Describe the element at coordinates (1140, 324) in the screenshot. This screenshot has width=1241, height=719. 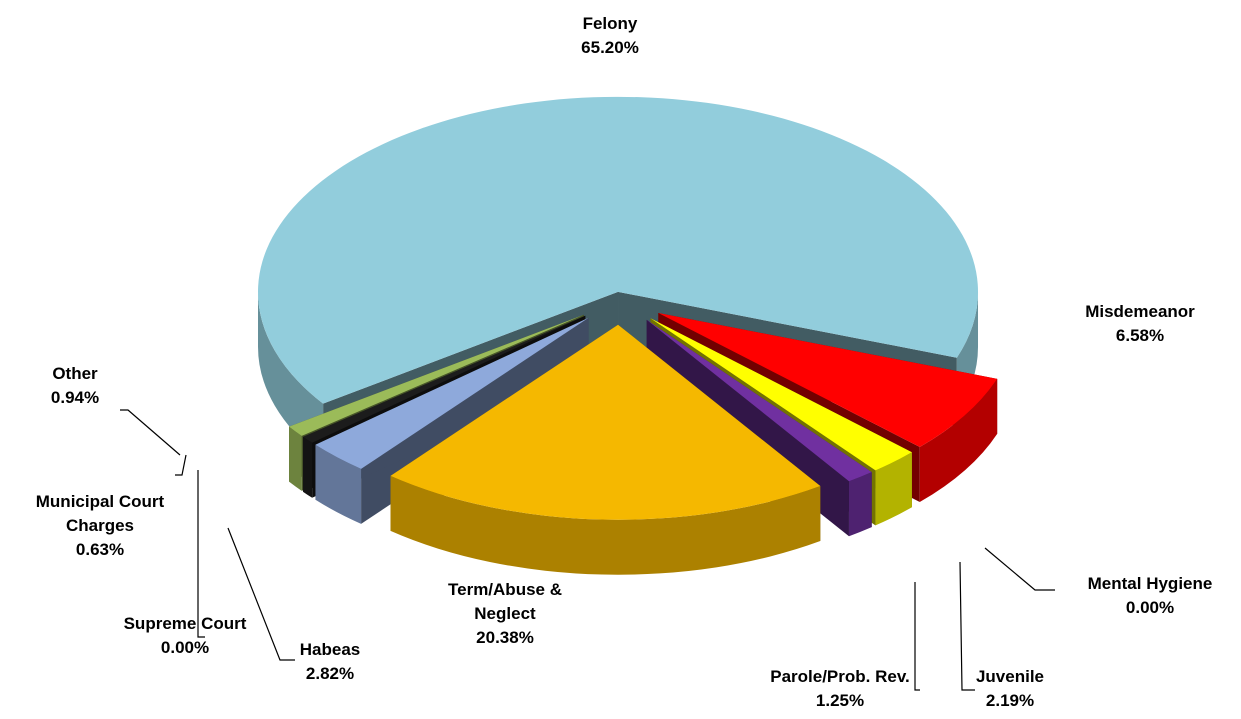
I see `slice-label: Misdemeanor 6.58%` at that location.